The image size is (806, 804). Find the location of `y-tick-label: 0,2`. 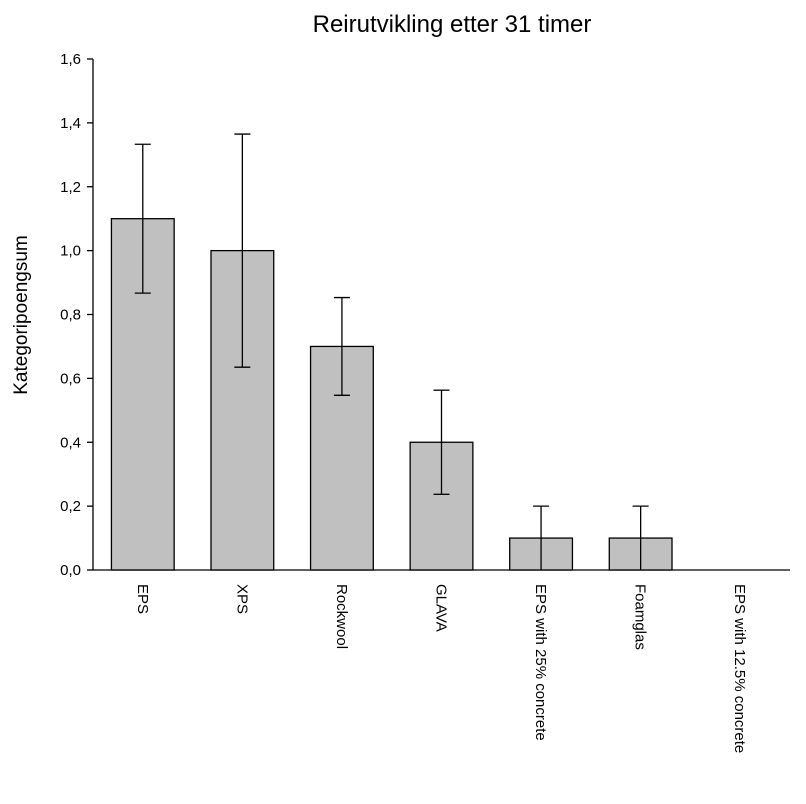

y-tick-label: 0,2 is located at coordinates (70, 506).